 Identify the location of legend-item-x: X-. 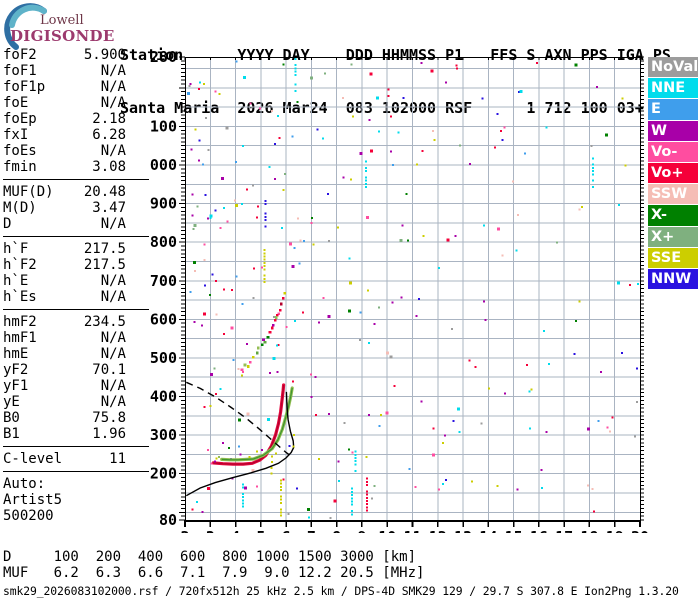
(673, 215).